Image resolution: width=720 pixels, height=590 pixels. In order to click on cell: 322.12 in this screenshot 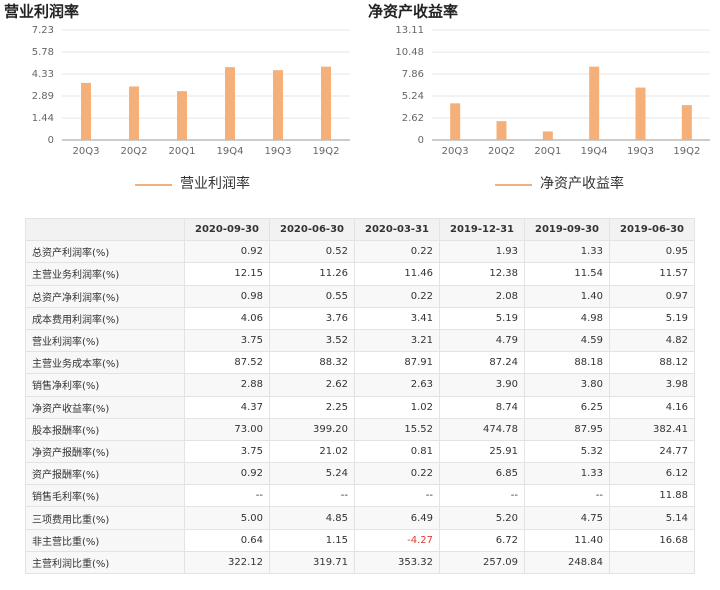, I will do `click(227, 562)`.